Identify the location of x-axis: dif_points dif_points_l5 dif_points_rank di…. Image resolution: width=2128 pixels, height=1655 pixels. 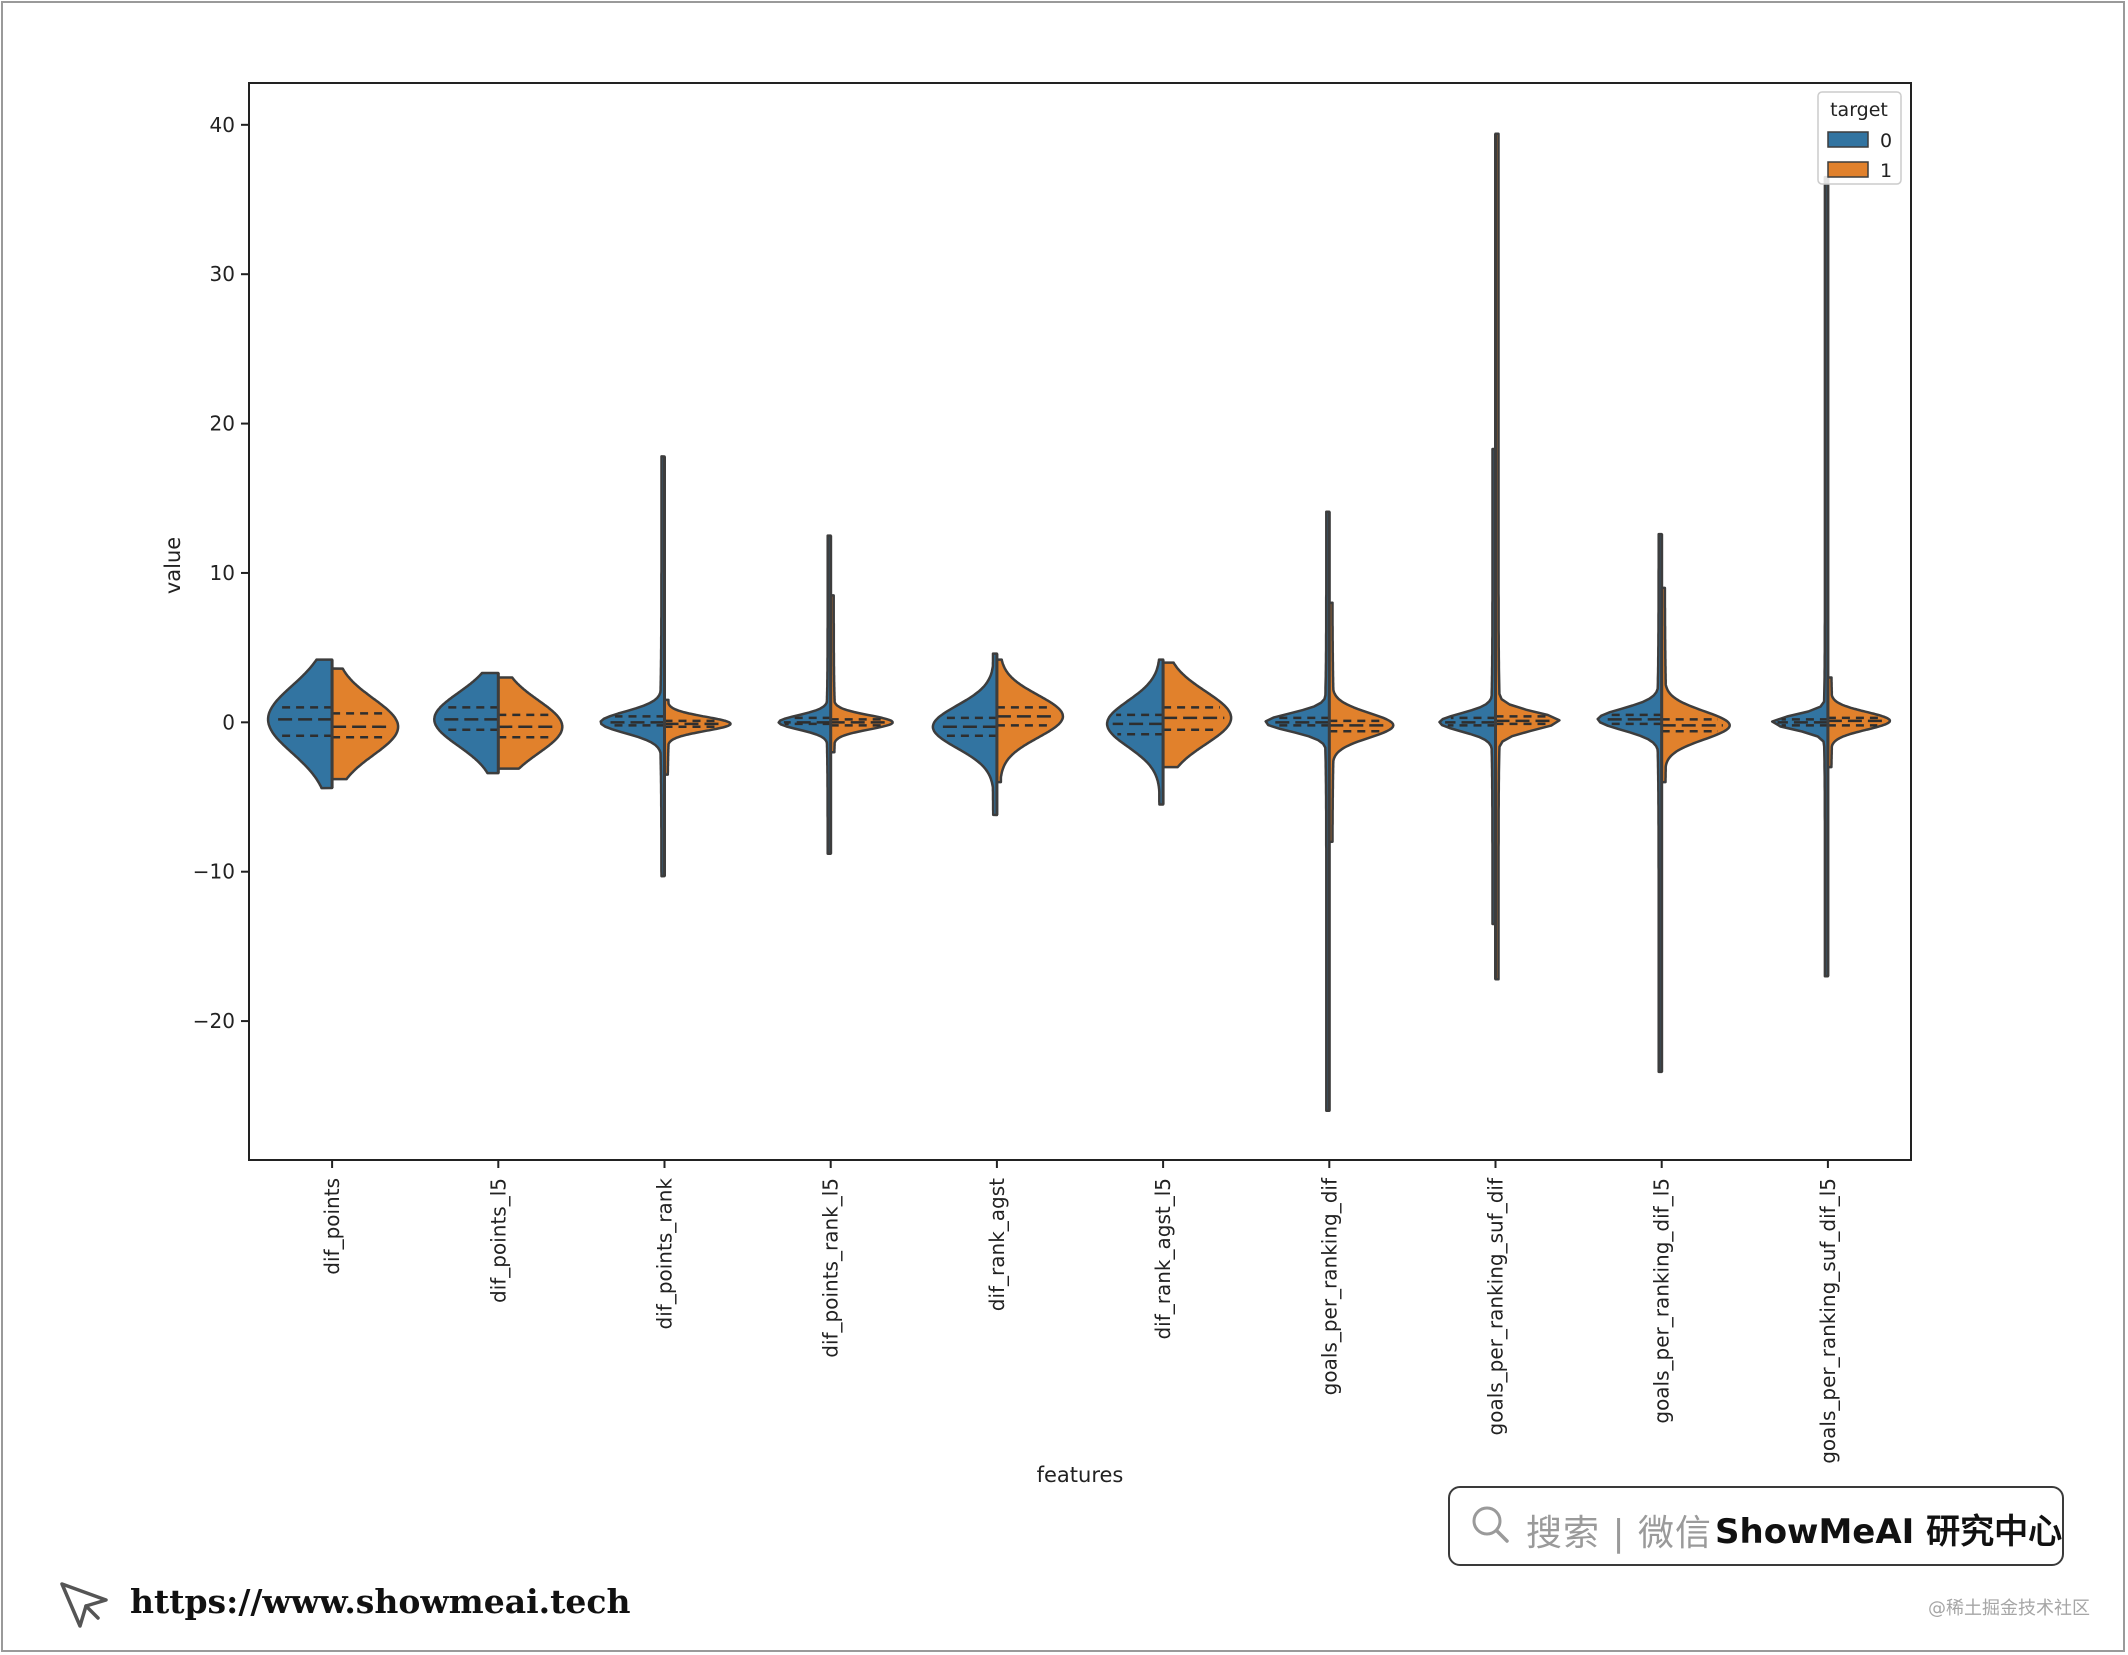
(1080, 1312).